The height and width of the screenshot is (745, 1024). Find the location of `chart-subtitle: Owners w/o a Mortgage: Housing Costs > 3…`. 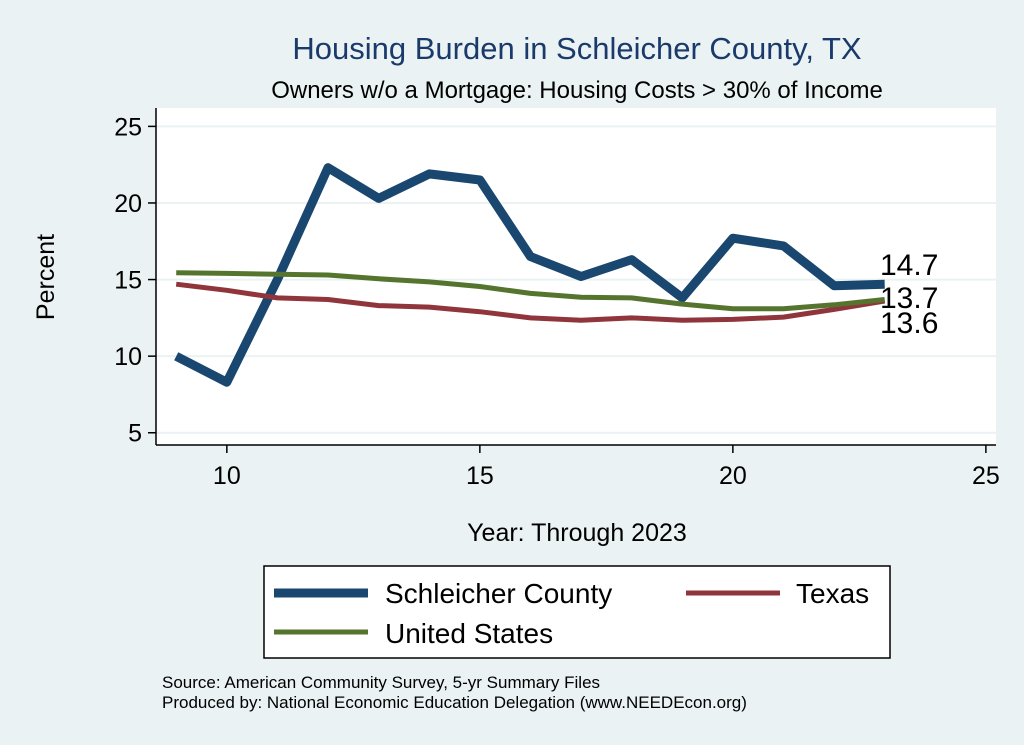

chart-subtitle: Owners w/o a Mortgage: Housing Costs > 3… is located at coordinates (577, 90).